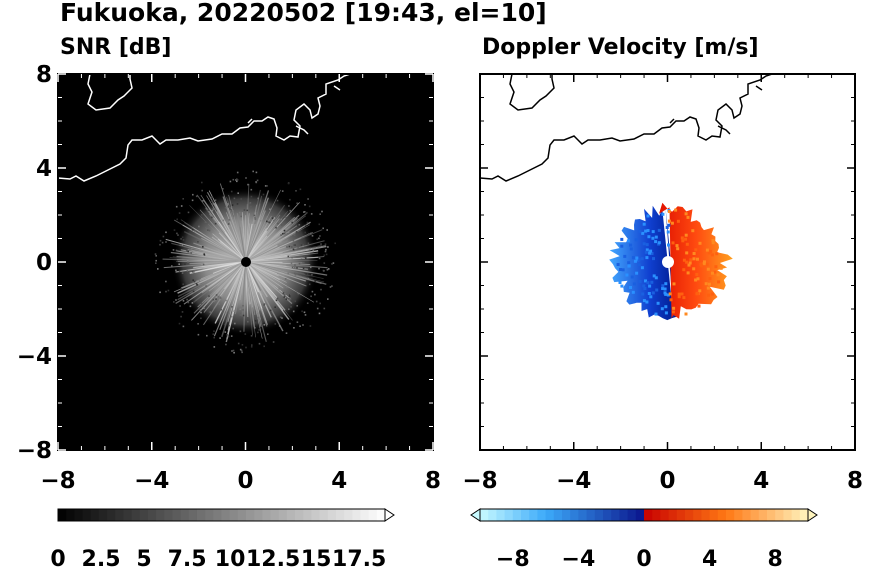  What do you see at coordinates (246, 262) in the screenshot?
I see `snr-radar-site` at bounding box center [246, 262].